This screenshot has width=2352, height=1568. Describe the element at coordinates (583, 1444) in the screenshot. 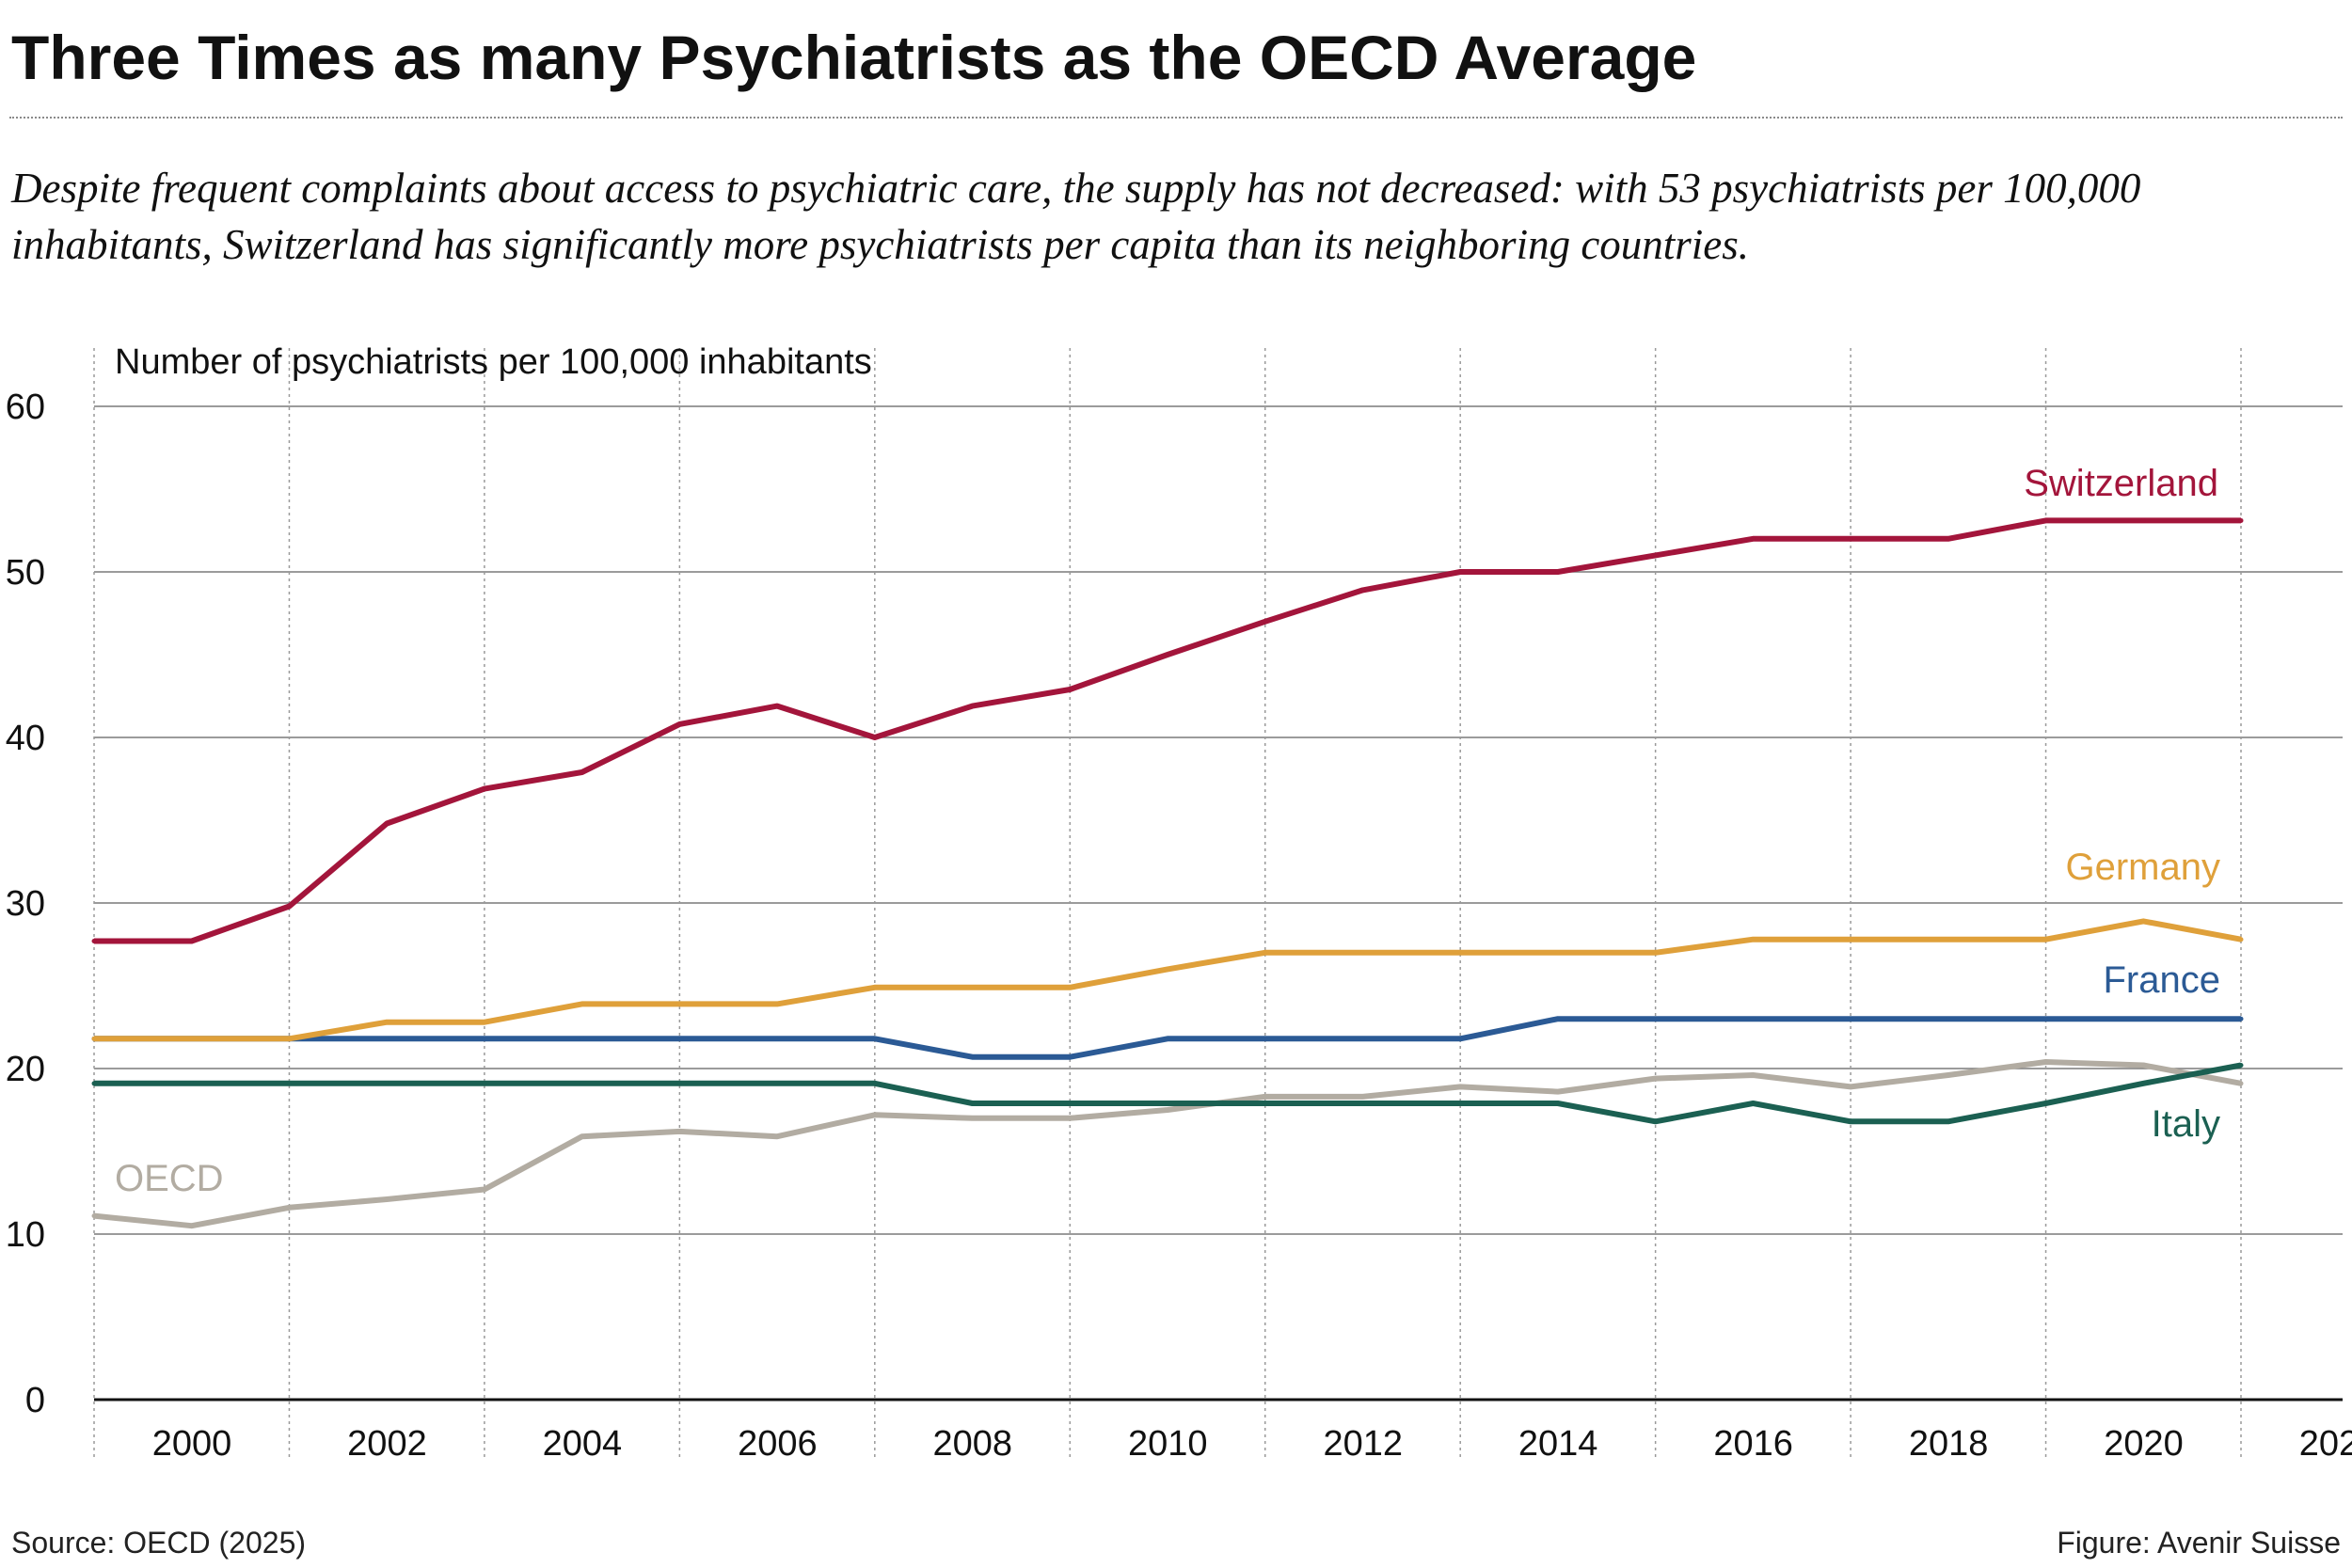

I see `x-tick-label: 2004` at that location.